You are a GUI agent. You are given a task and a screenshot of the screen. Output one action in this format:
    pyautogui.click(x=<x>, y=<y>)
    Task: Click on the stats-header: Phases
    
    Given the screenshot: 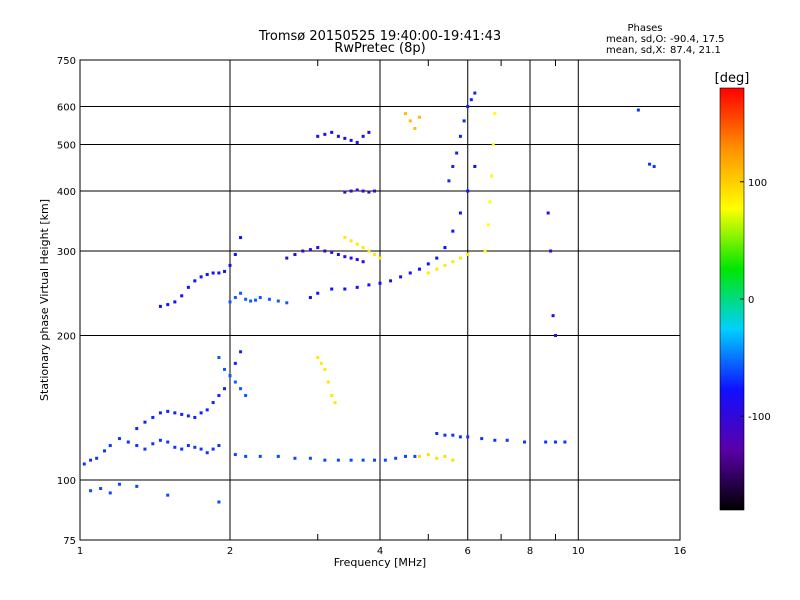 What is the action you would take?
    pyautogui.click(x=644, y=28)
    